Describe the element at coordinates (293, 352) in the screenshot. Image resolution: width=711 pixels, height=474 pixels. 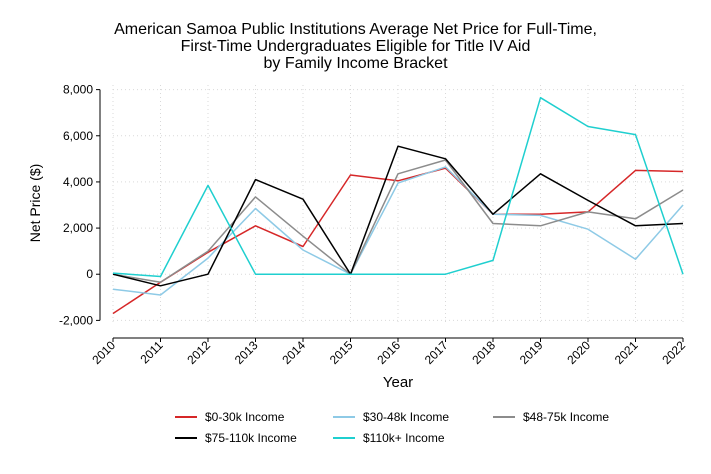
I see `x-tick-label: 2014` at that location.